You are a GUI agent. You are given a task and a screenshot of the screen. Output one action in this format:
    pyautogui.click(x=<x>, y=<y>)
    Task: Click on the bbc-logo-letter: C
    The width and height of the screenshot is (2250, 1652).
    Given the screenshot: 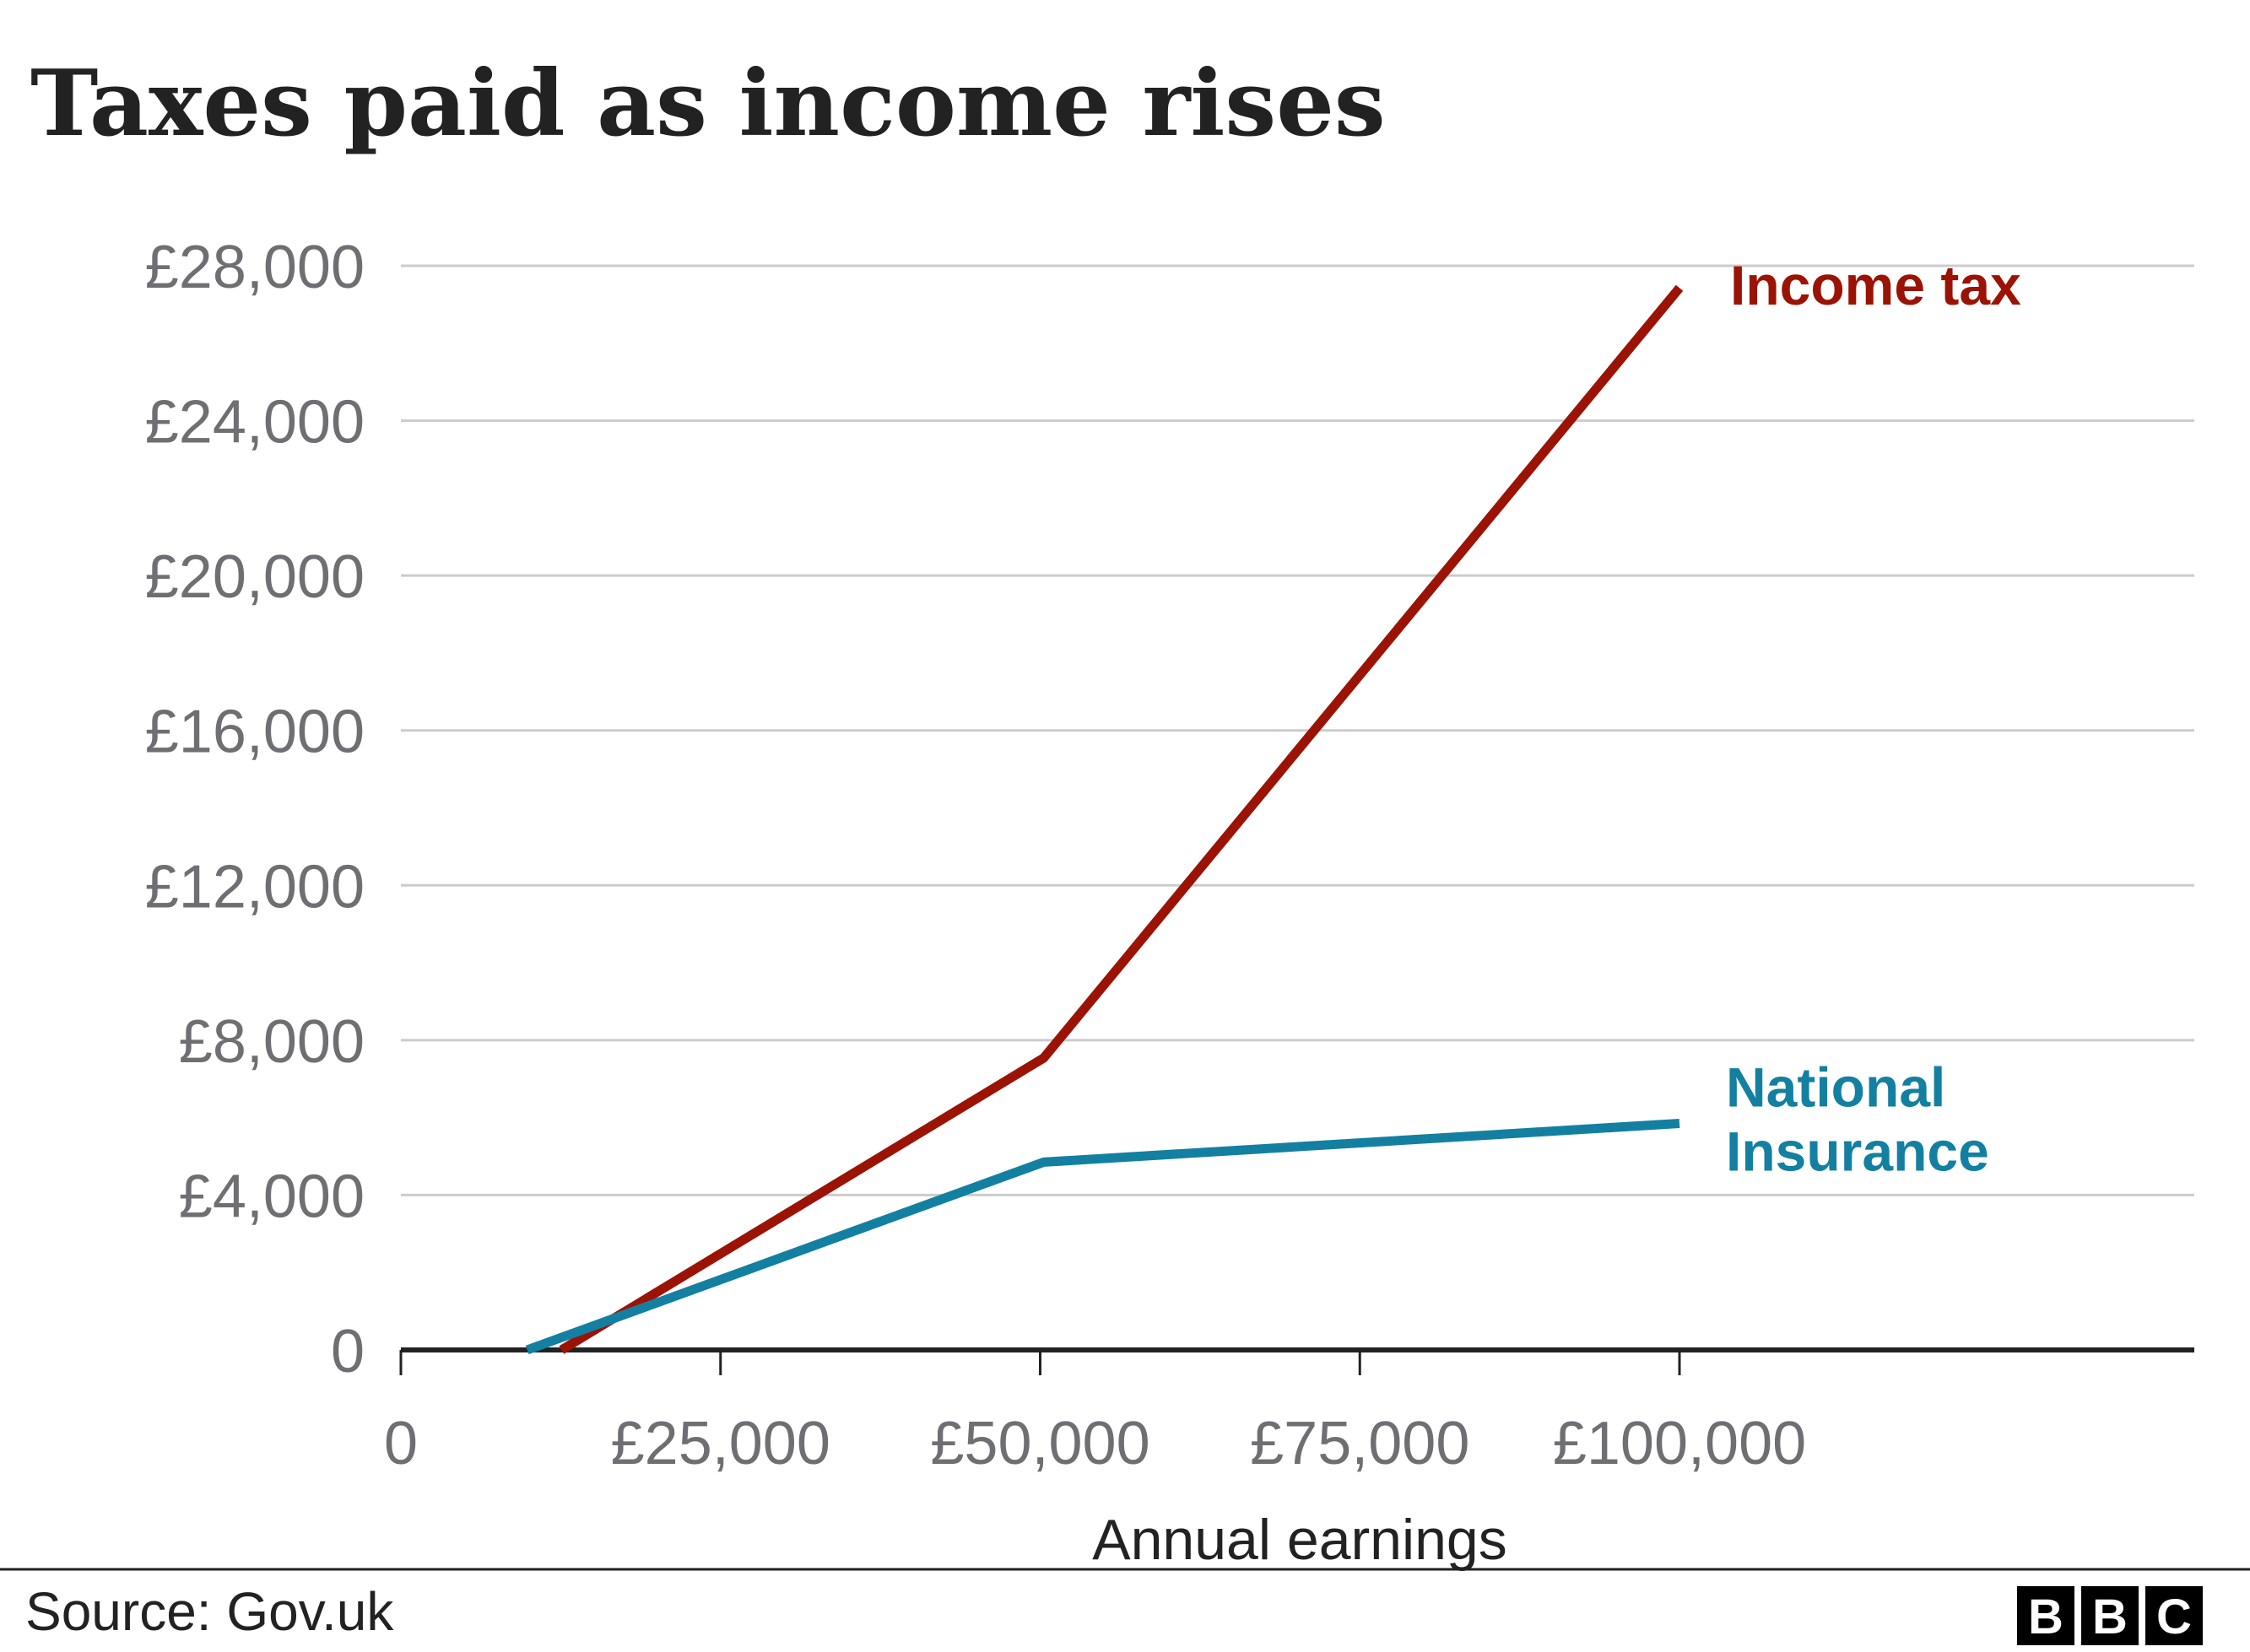 What is the action you would take?
    pyautogui.click(x=2174, y=1617)
    